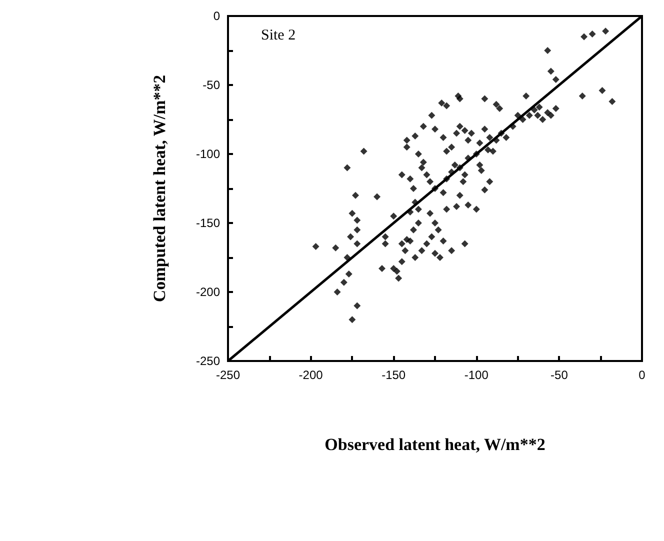  I want to click on y-tick-label: -250, so click(208, 361).